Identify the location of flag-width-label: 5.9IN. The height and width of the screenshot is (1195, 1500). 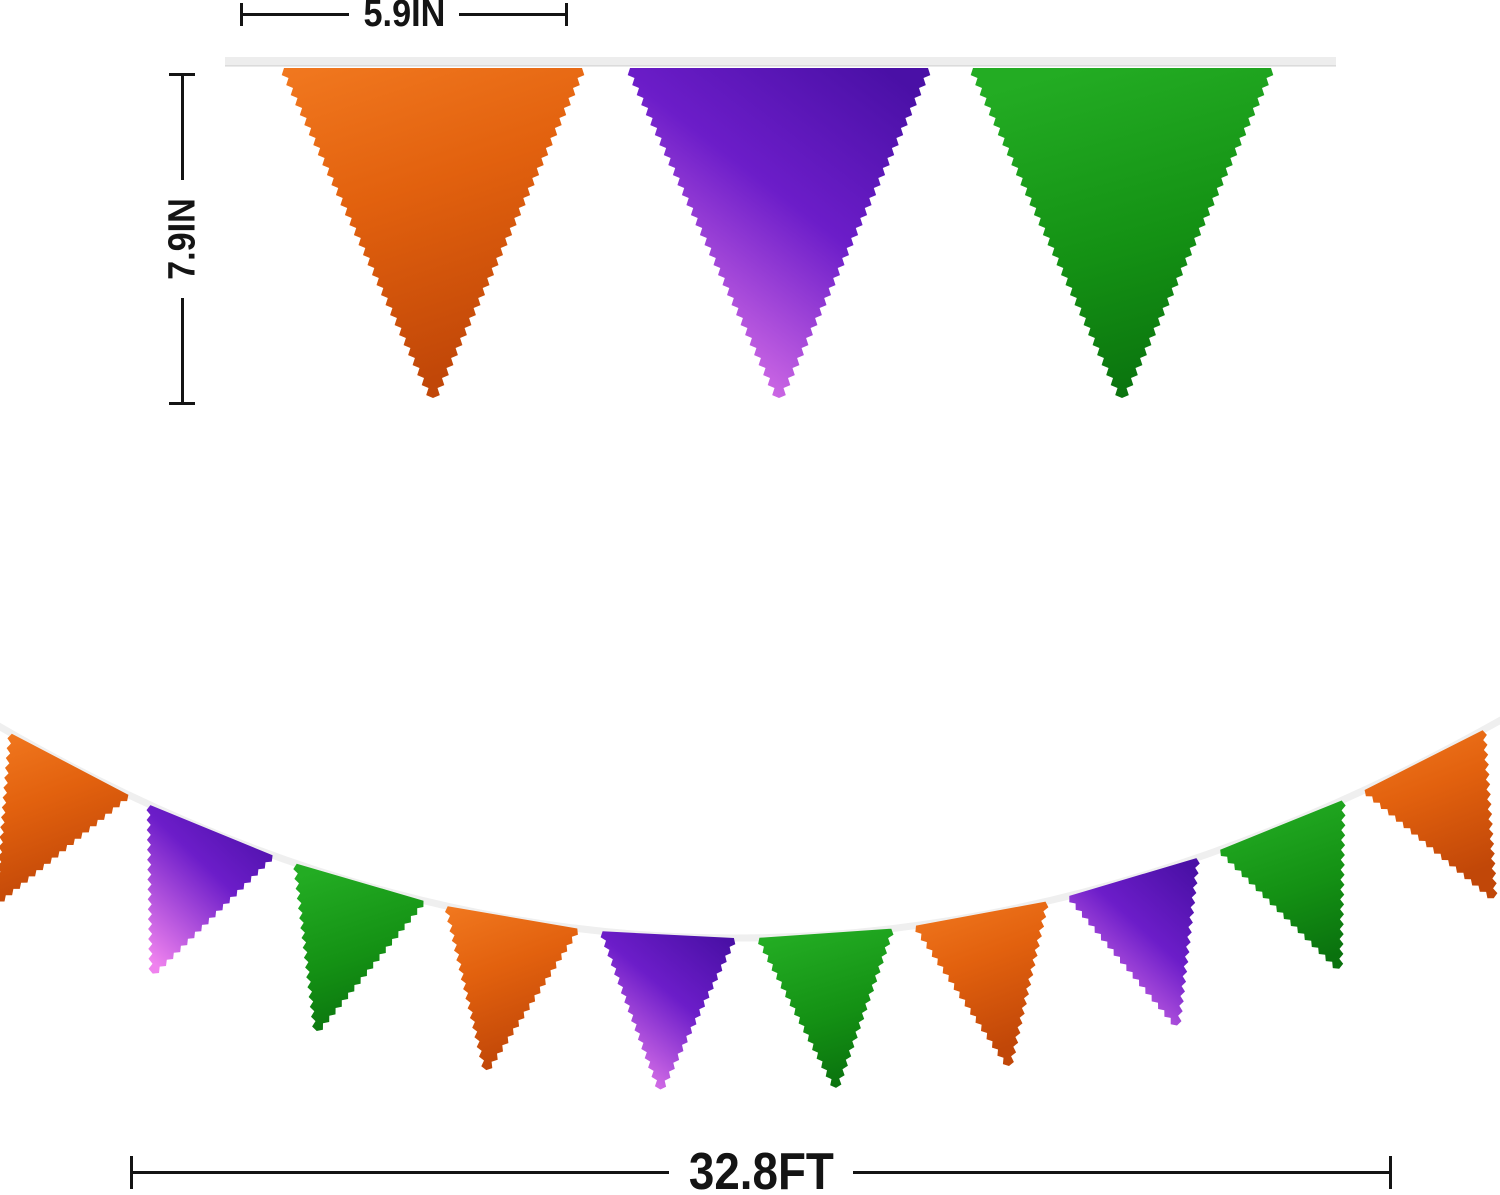
(404, 17).